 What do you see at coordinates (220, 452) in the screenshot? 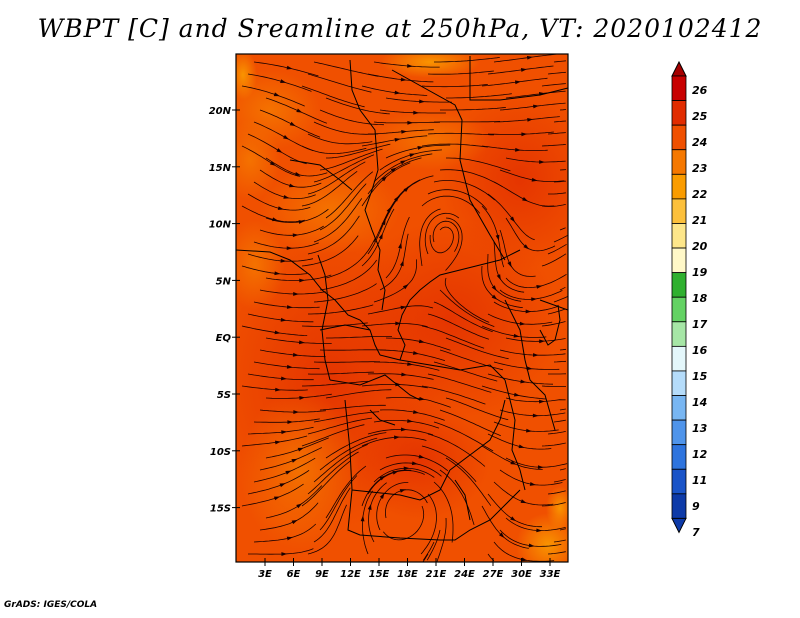
I see `lat-tick-label: 10S` at bounding box center [220, 452].